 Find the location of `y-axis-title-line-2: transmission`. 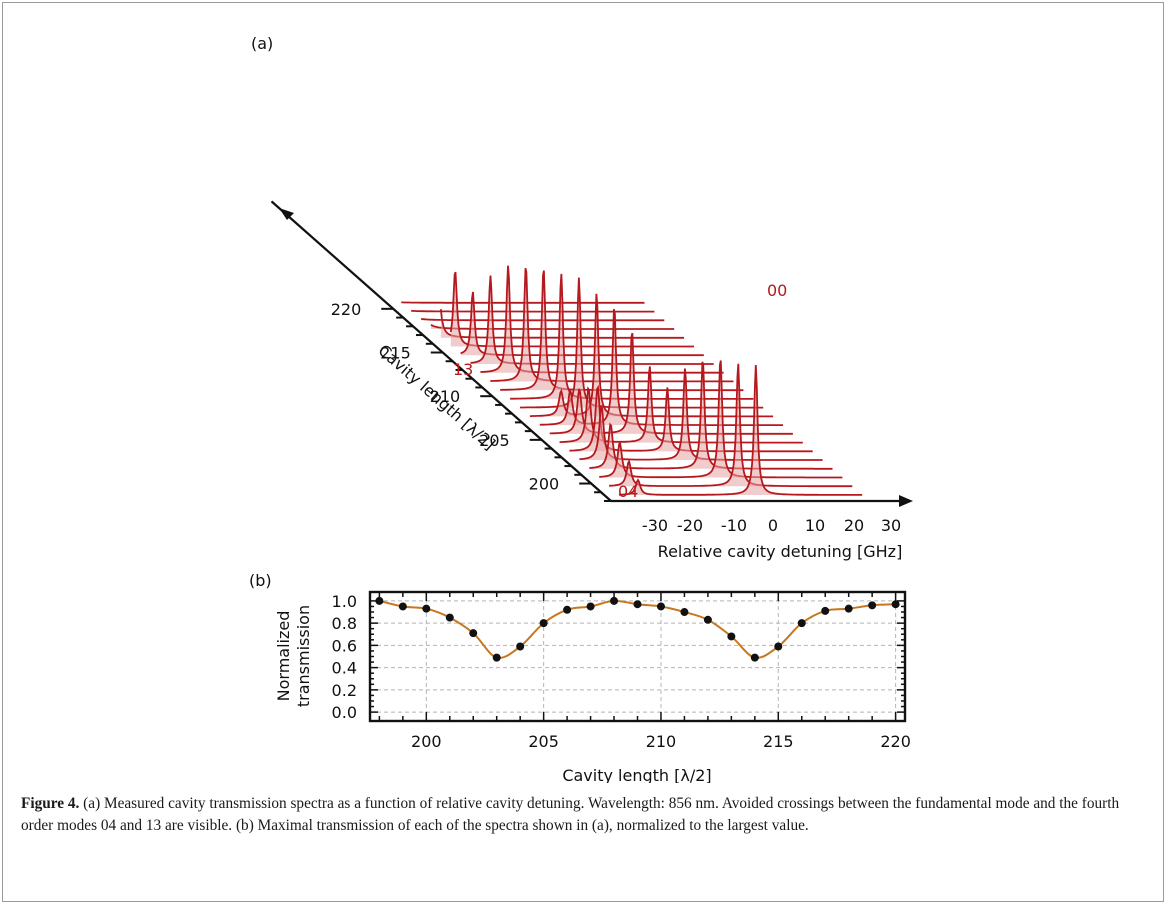

y-axis-title-line-2: transmission is located at coordinates (303, 656).